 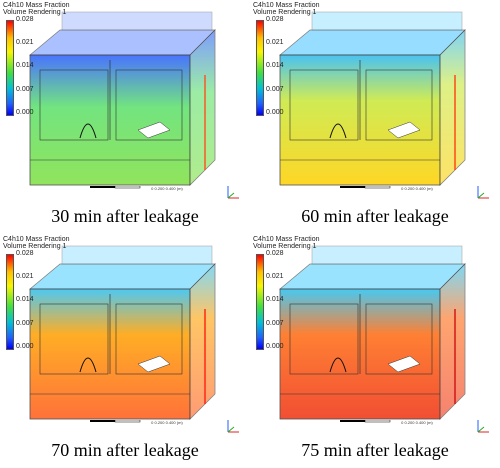 I want to click on panel-caption: 70 min after leakage, so click(x=125, y=450).